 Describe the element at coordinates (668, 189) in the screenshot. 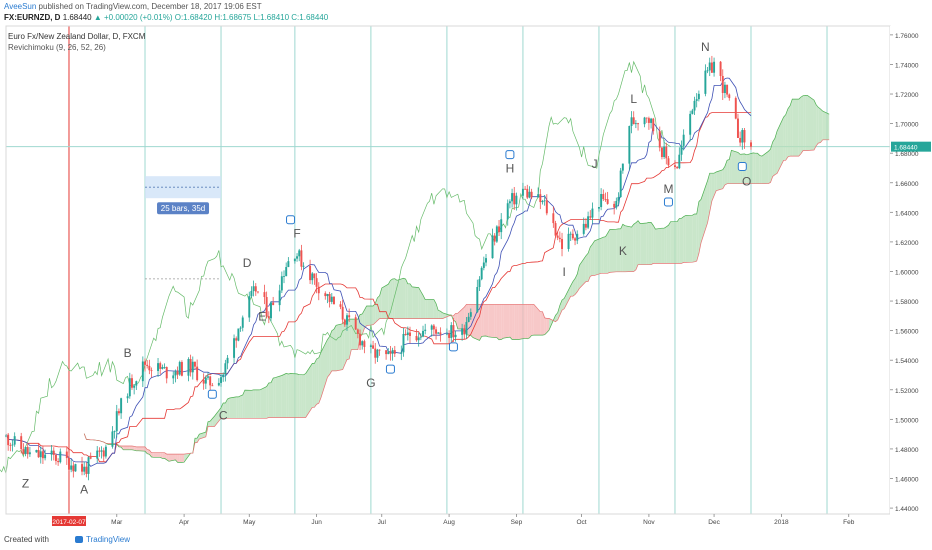

I see `wave-label-m: M` at that location.